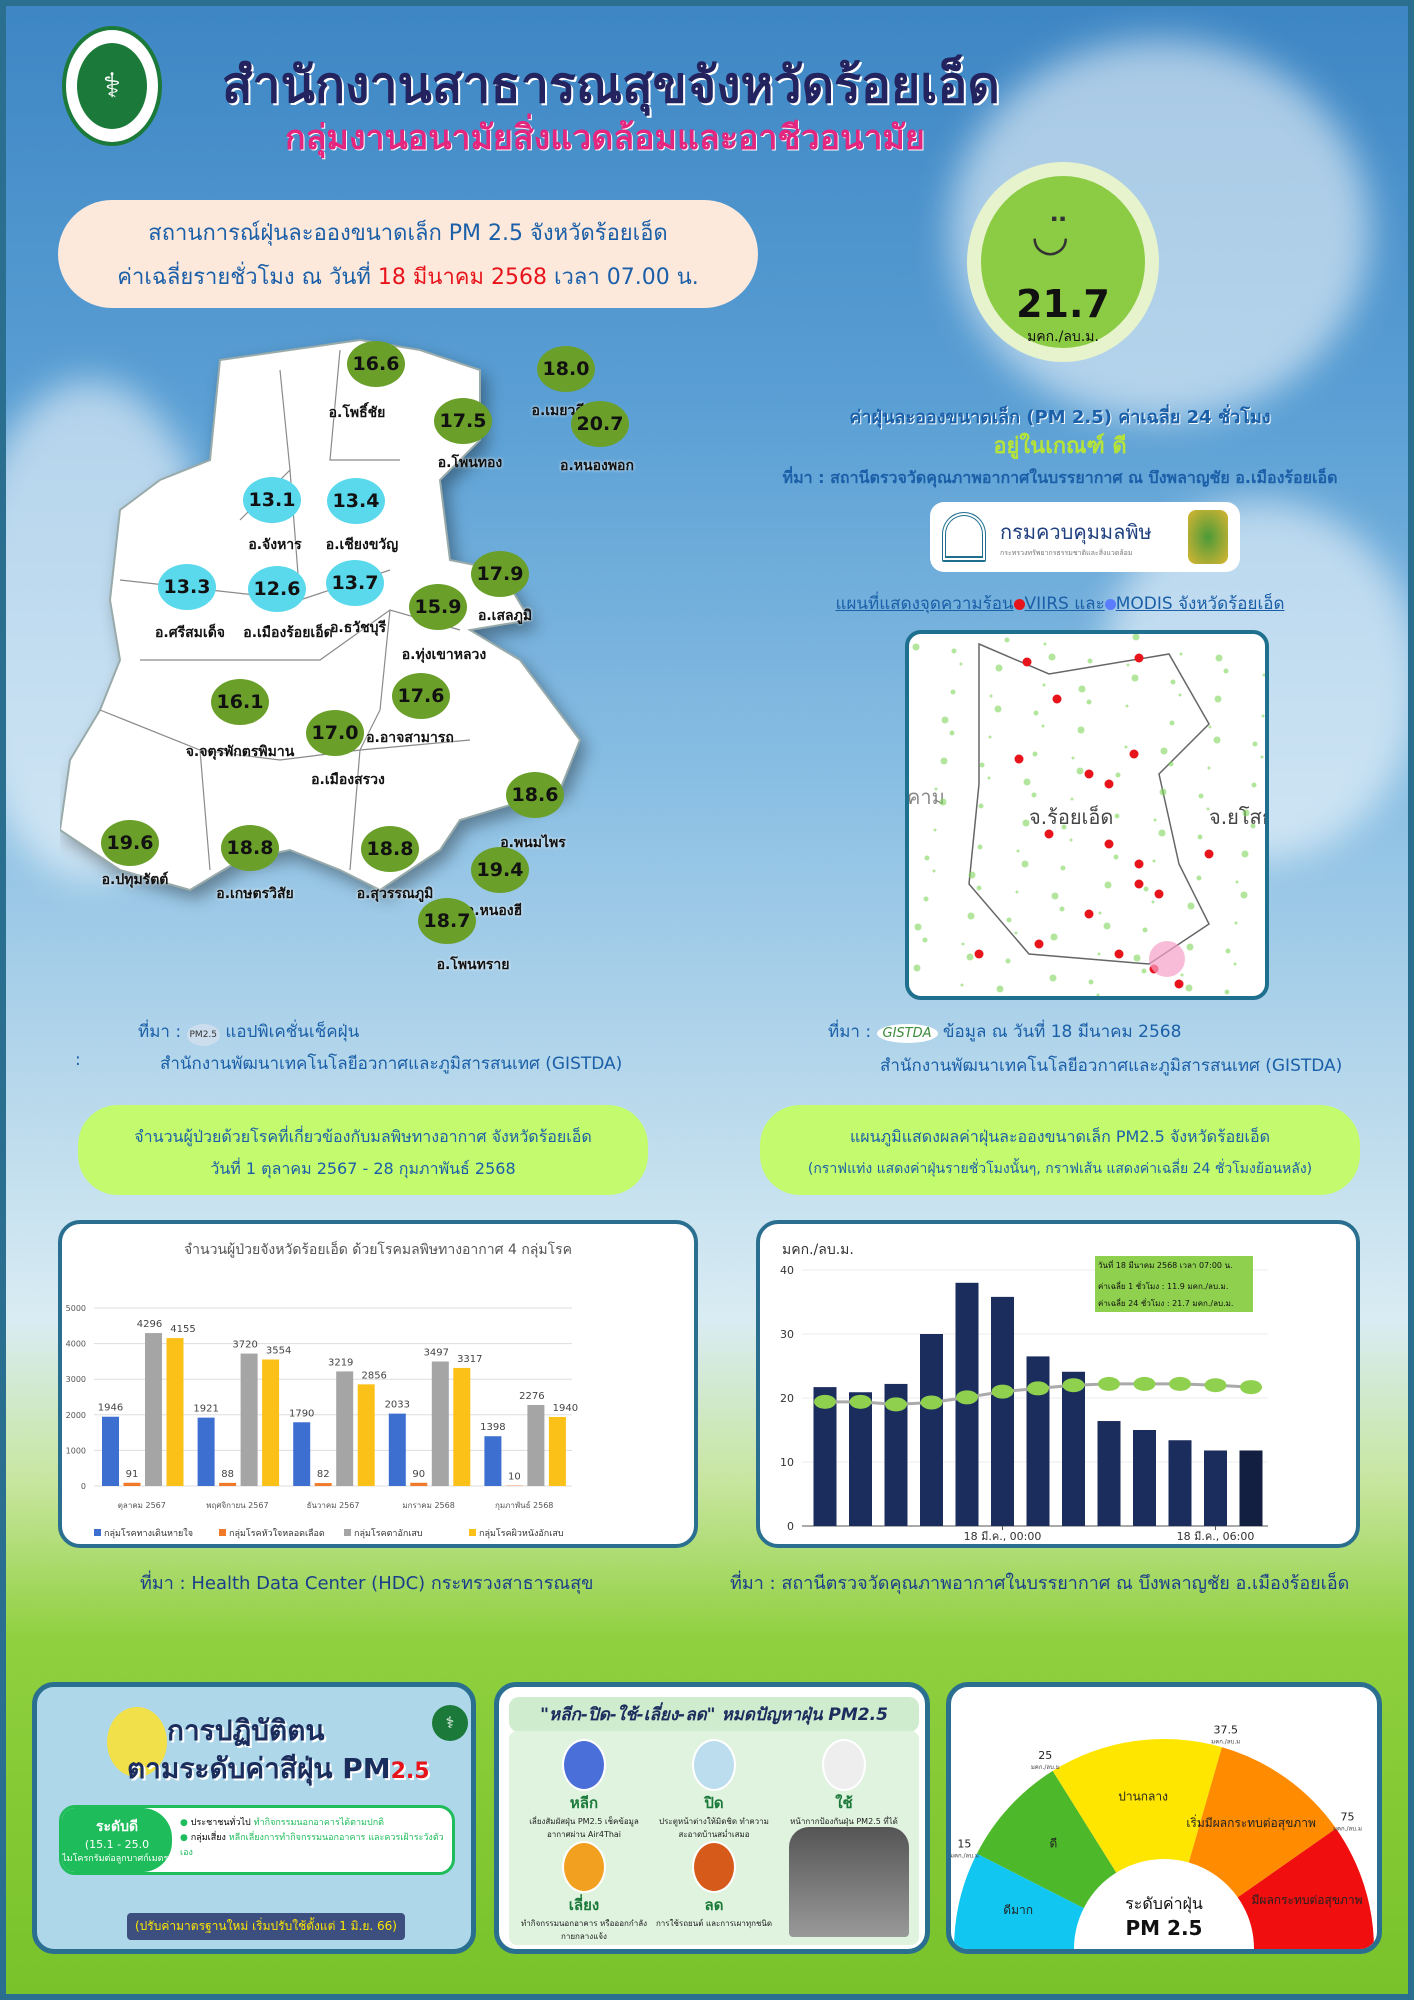 This screenshot has height=2000, width=1414. What do you see at coordinates (597, 466) in the screenshot?
I see `district-name: อ.หนองพอก` at bounding box center [597, 466].